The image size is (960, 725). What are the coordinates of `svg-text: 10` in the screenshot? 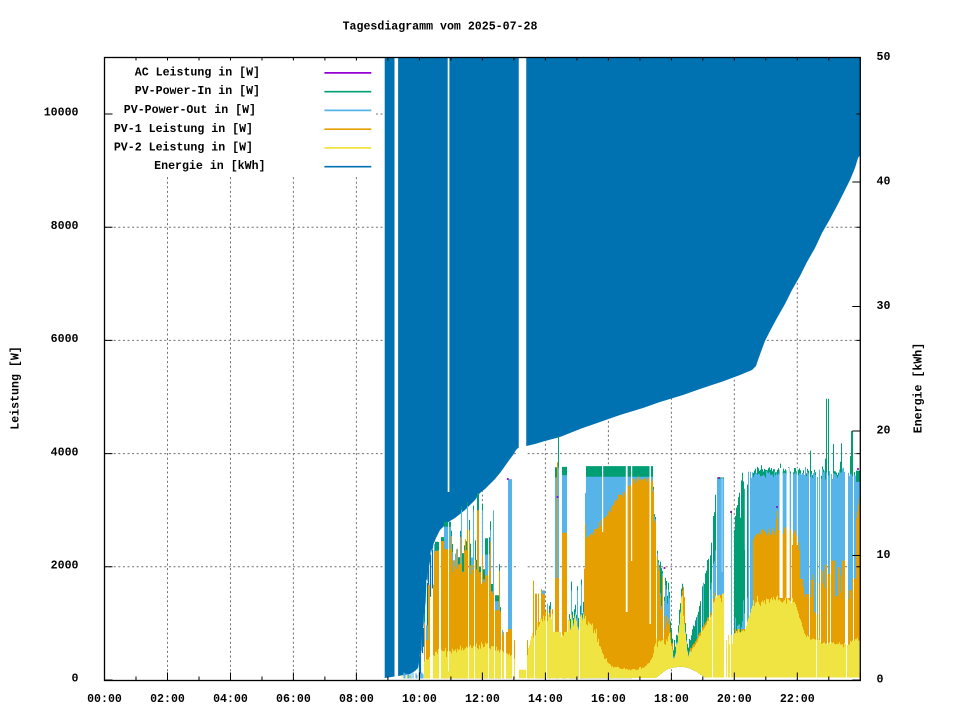 It's located at (884, 555).